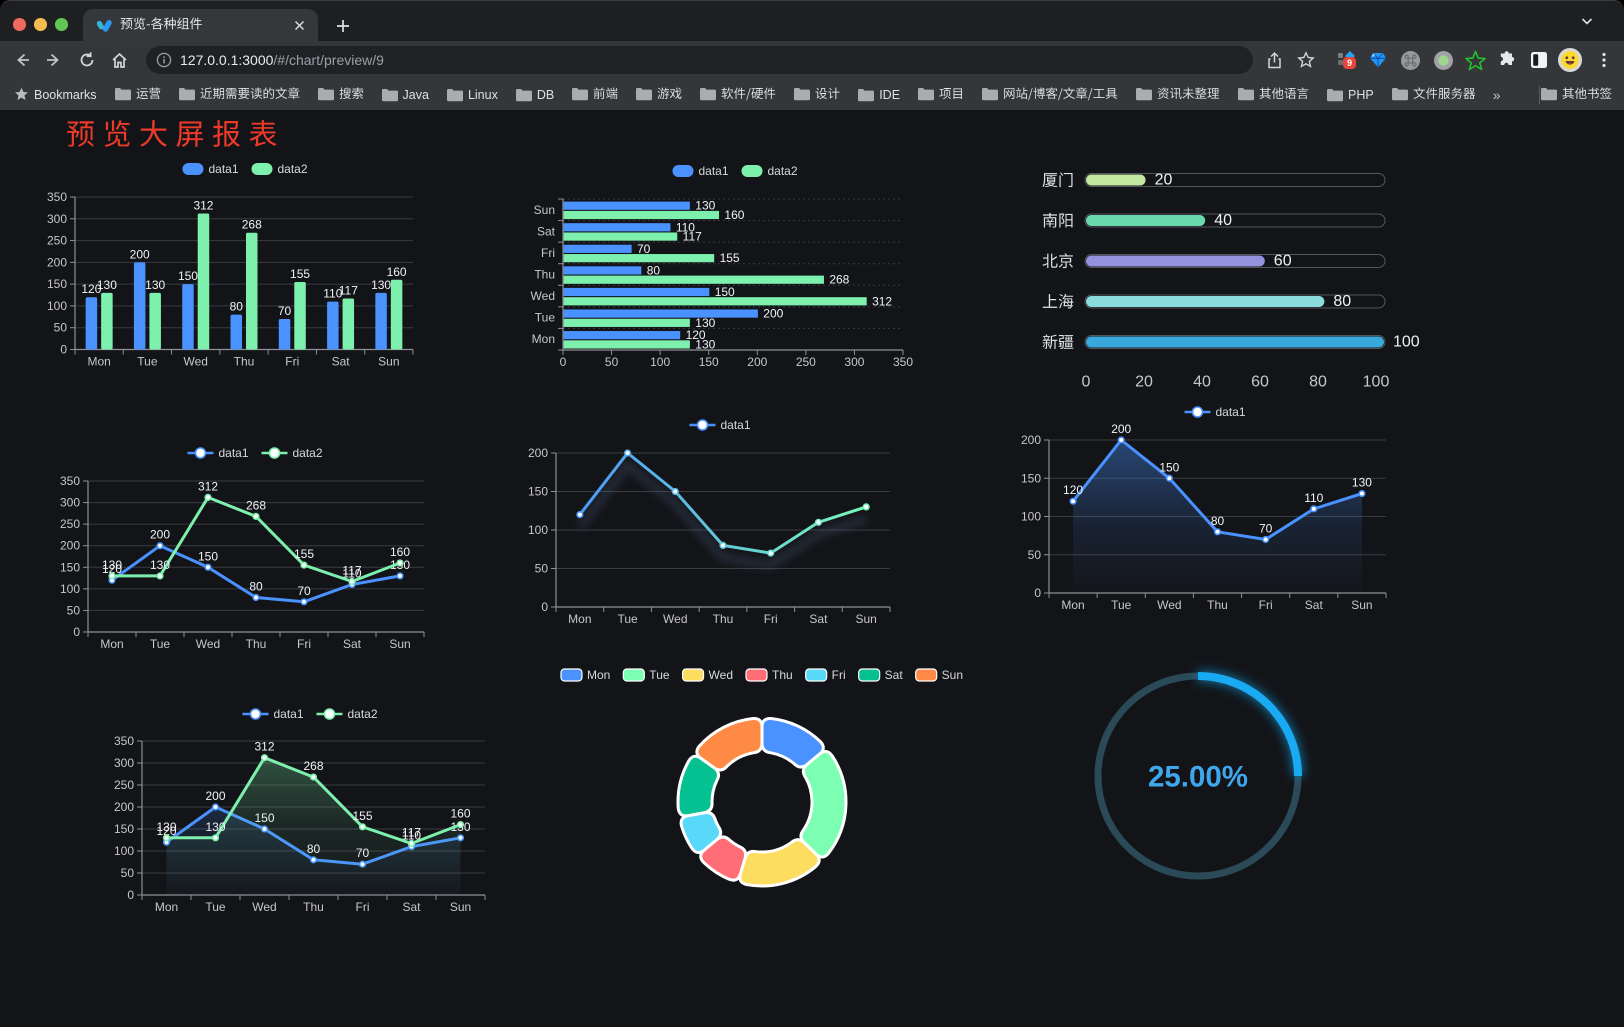 Image resolution: width=1624 pixels, height=1027 pixels. What do you see at coordinates (70, 524) in the screenshot?
I see `chart-label: 250` at bounding box center [70, 524].